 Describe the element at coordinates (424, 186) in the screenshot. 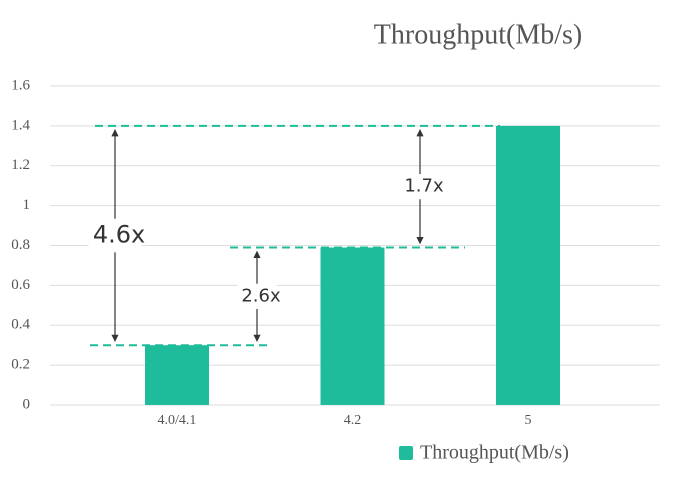

I see `annotation: 1.7x` at that location.